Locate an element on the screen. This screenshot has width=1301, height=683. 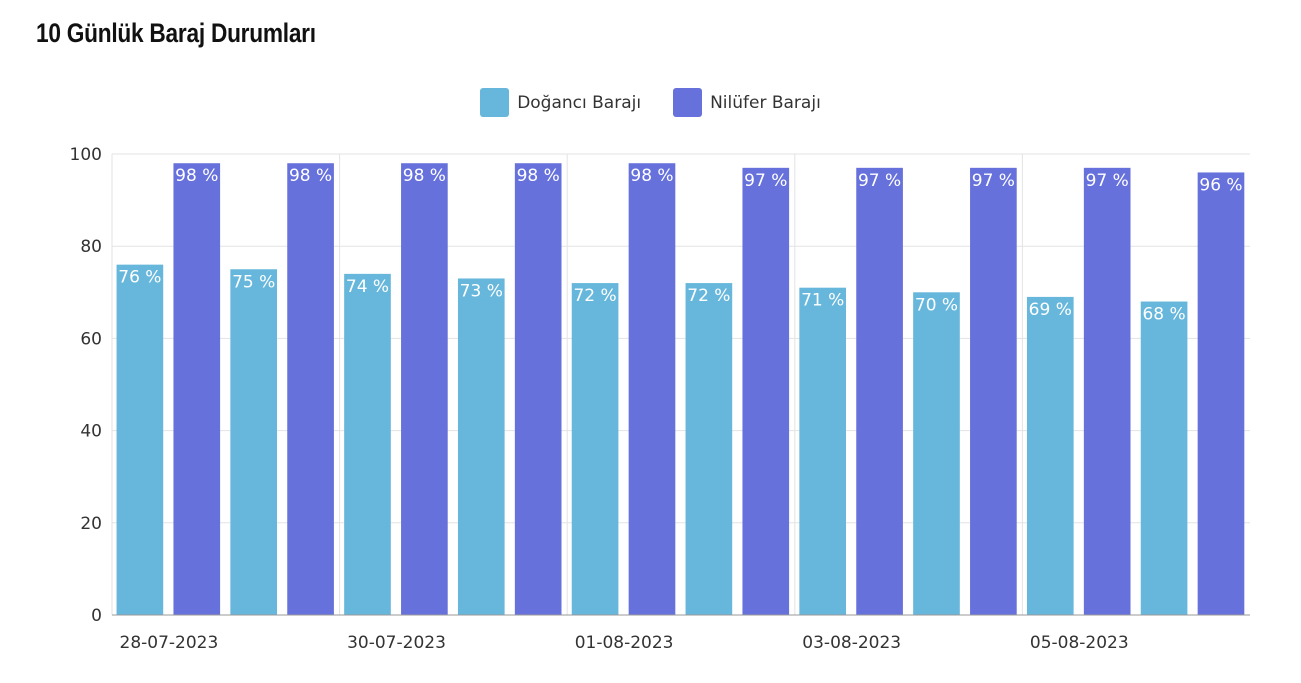
bar-value-label: 75 % is located at coordinates (253, 282).